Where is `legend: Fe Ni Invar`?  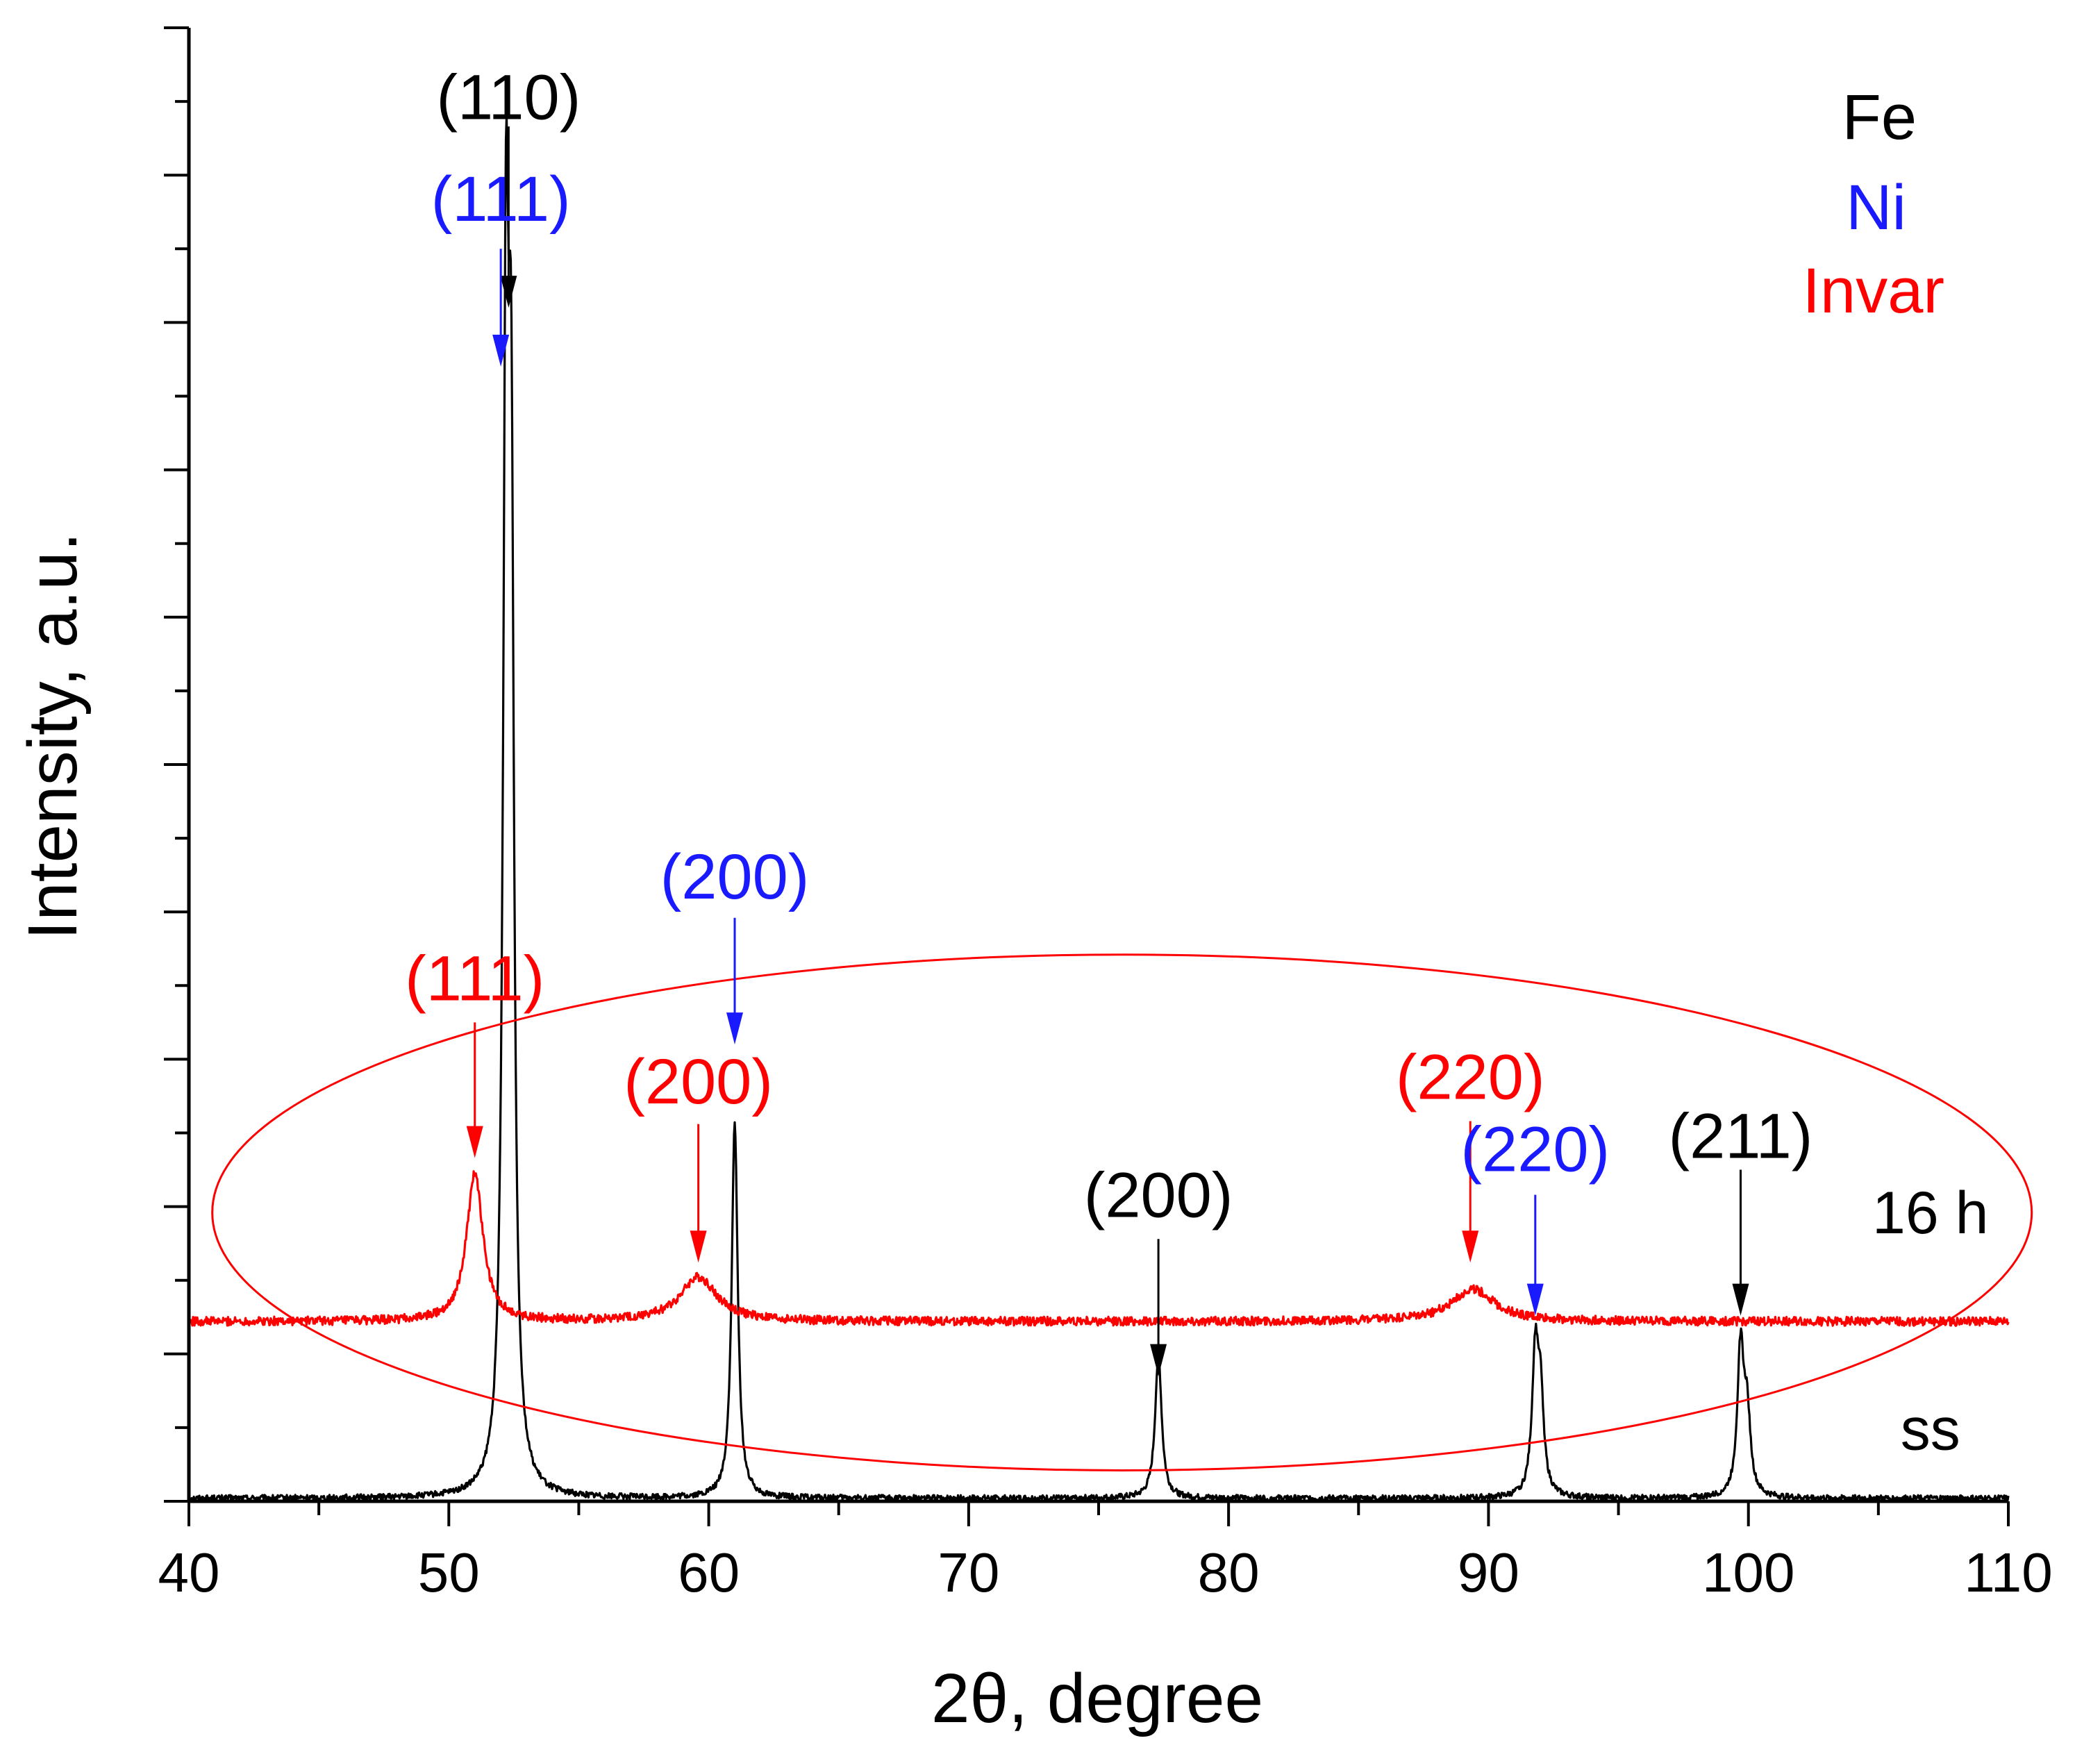 legend: Fe Ni Invar is located at coordinates (1873, 204).